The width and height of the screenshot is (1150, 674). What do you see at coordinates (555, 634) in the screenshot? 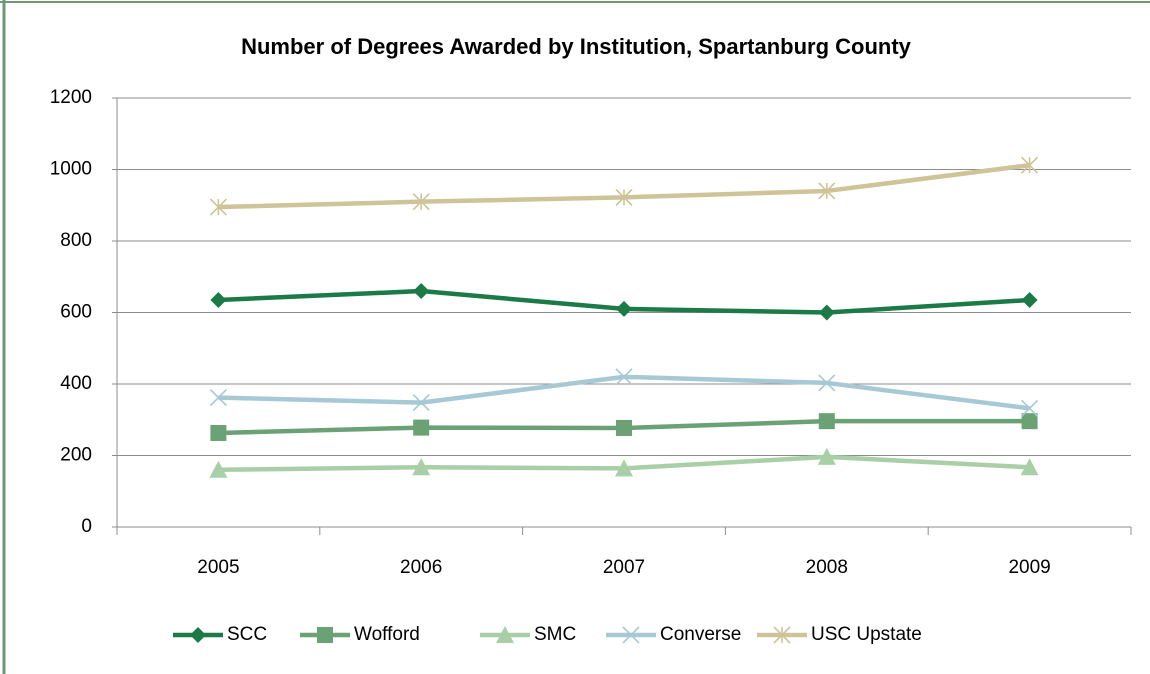
I see `legend-label: SMC` at bounding box center [555, 634].